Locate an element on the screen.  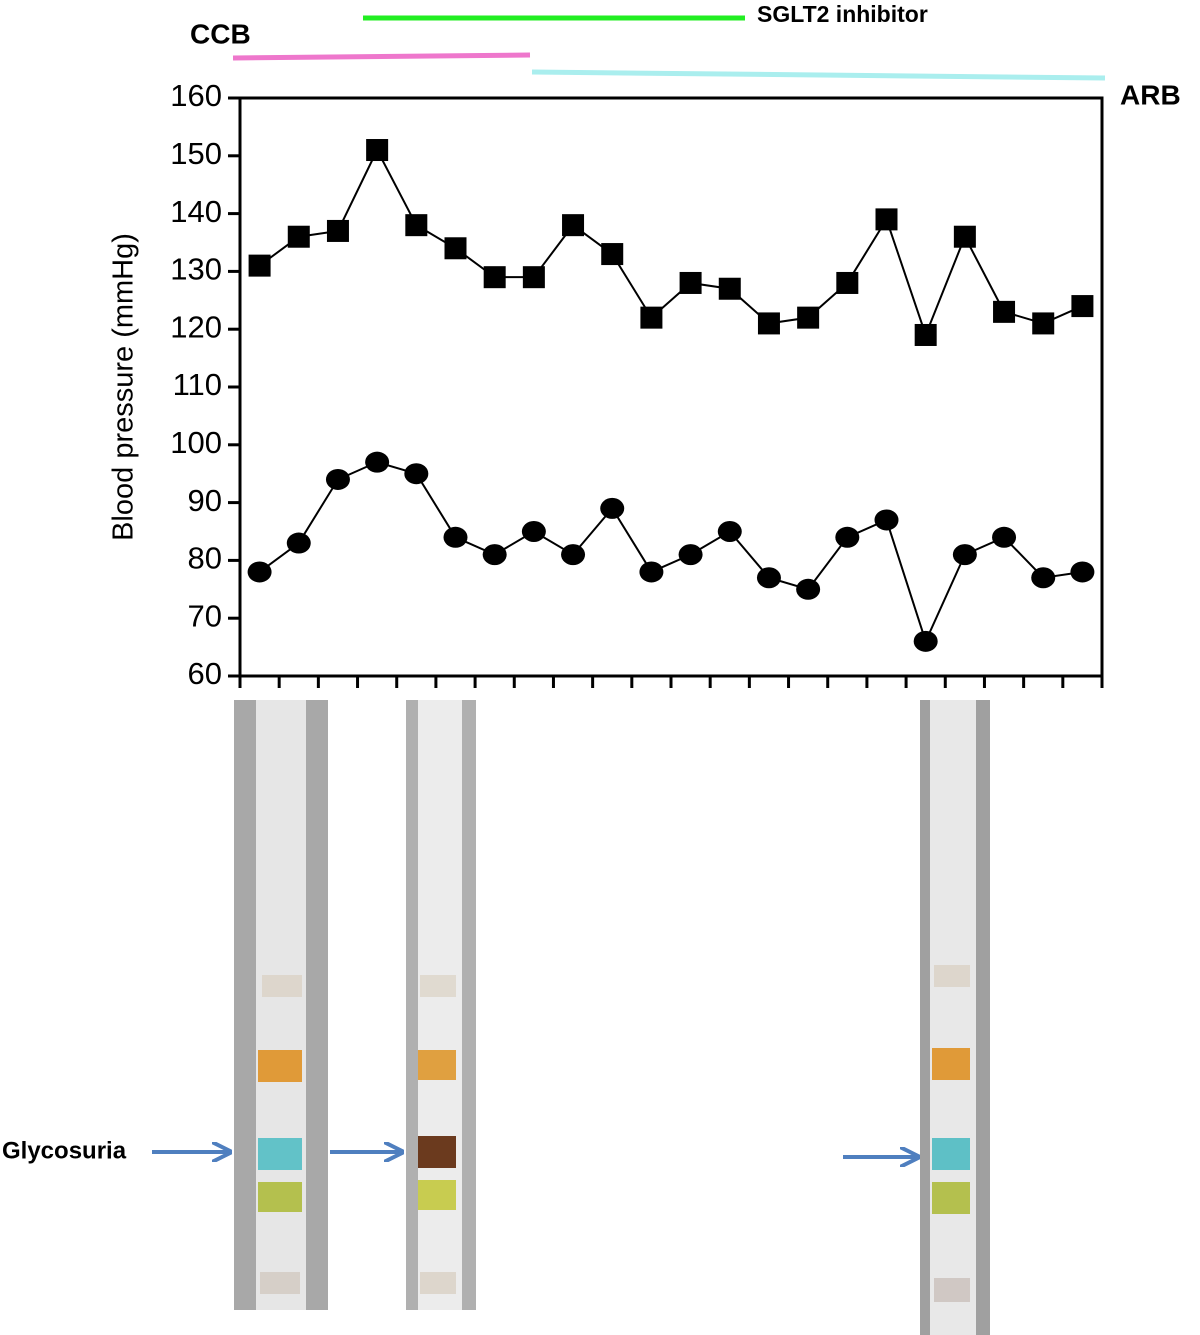
glycosuria-label: Glycosuria is located at coordinates (64, 1150).